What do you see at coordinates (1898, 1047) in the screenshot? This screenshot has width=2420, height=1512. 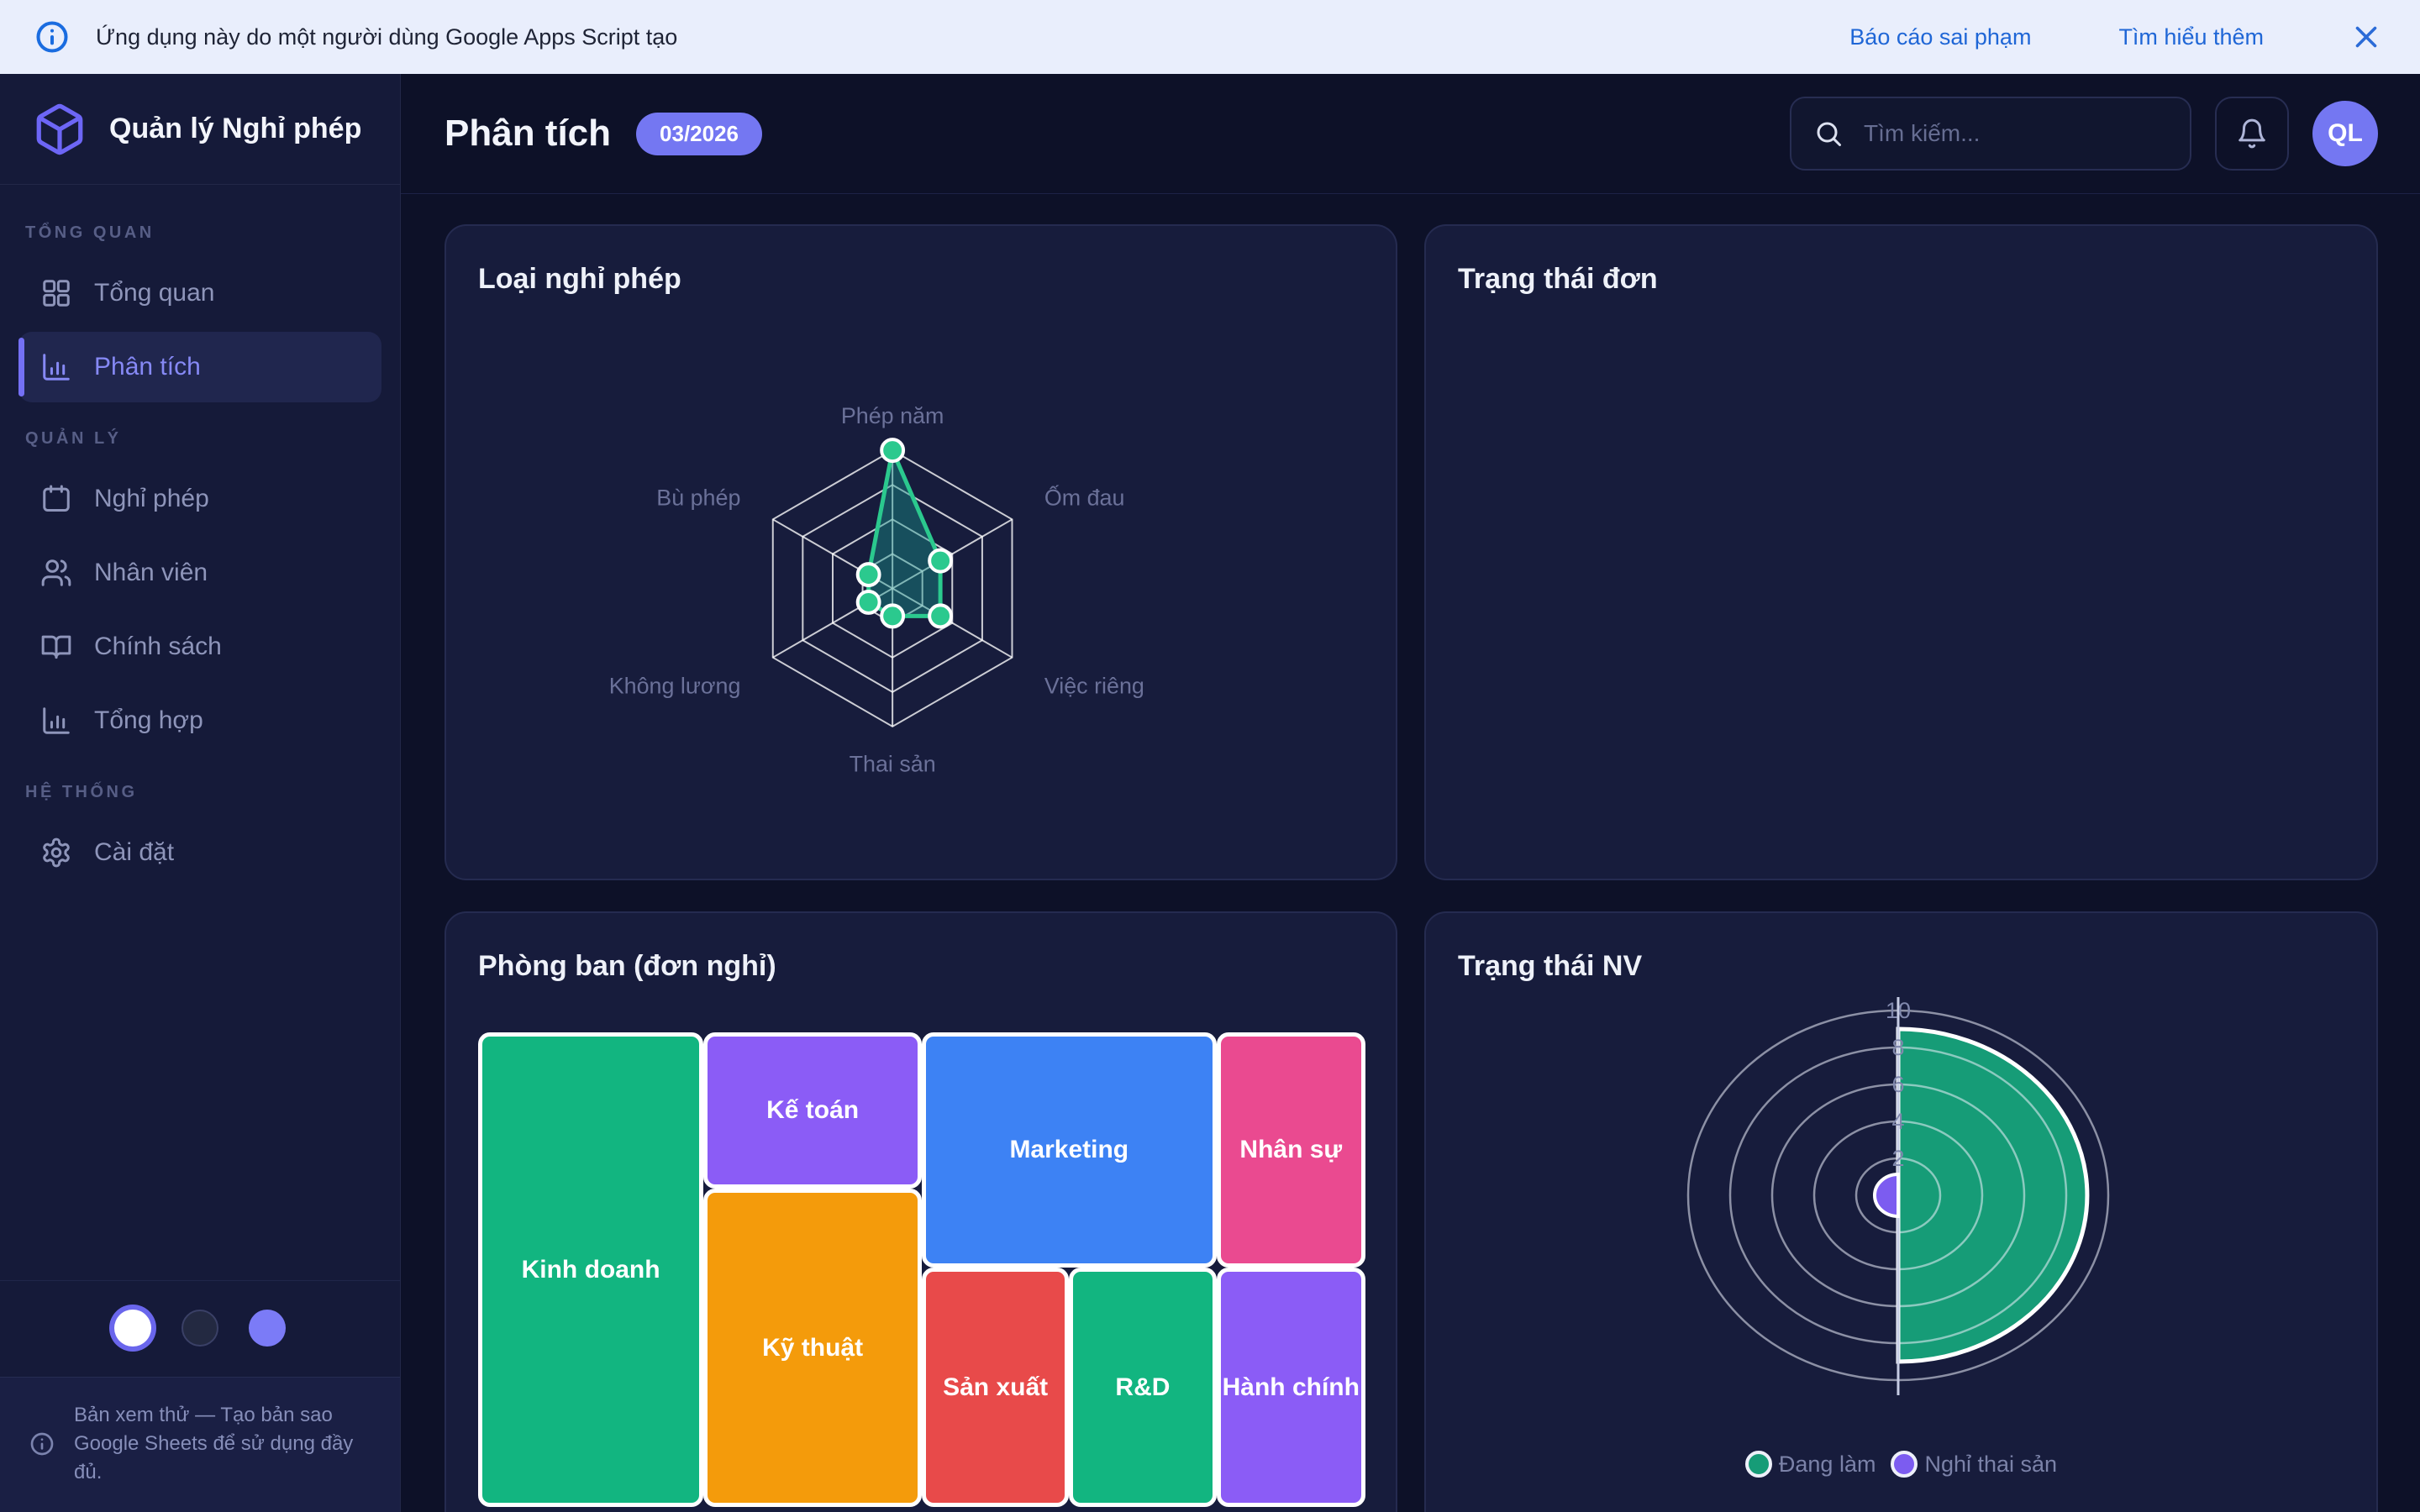 I see `svg-text: 8` at bounding box center [1898, 1047].